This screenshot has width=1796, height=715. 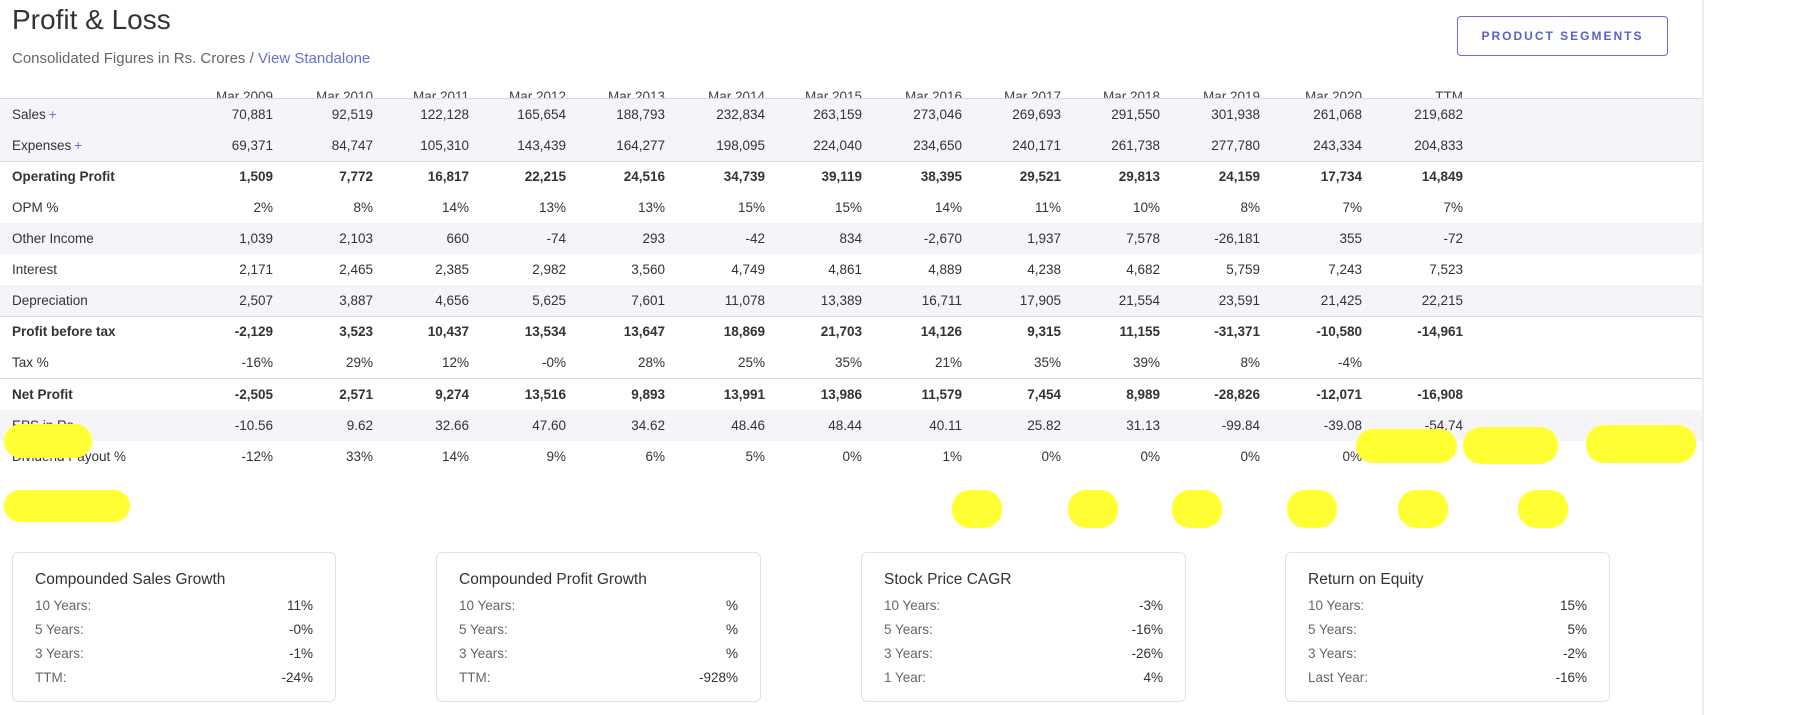 I want to click on card-row: 10 Years:%, so click(x=598, y=609).